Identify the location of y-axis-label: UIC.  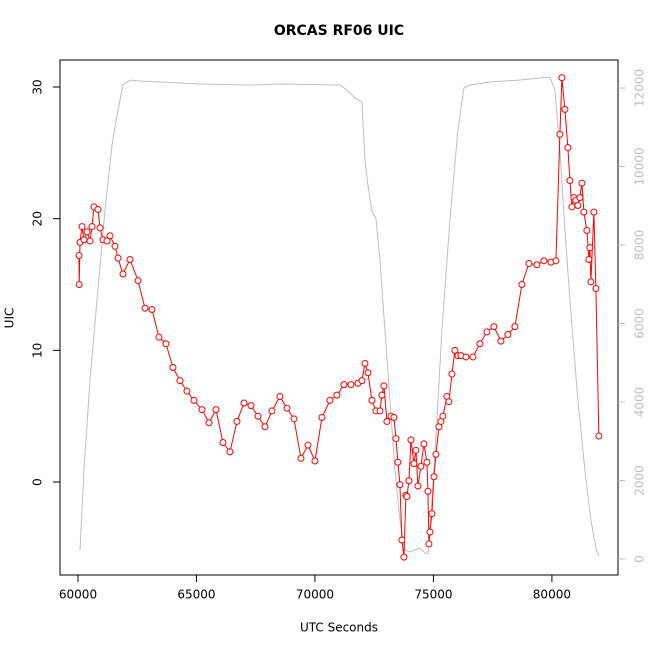
(10, 318).